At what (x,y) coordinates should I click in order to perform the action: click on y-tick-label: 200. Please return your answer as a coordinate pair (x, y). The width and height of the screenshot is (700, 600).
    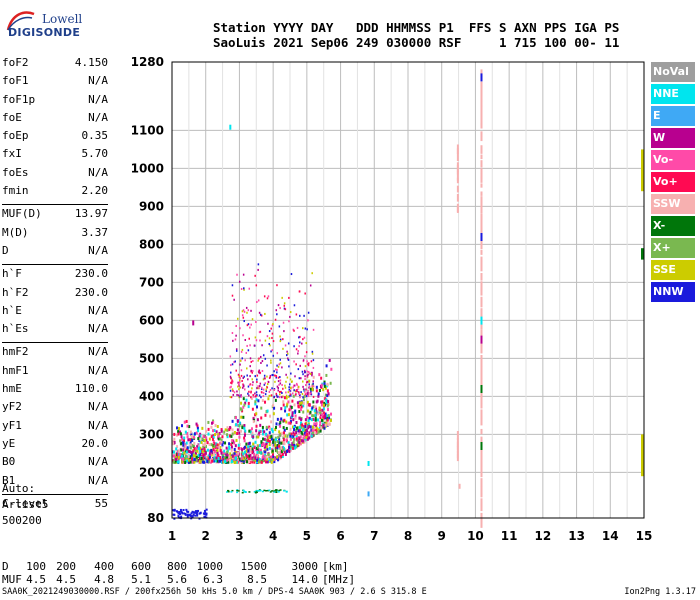
    Looking at the image, I should click on (151, 472).